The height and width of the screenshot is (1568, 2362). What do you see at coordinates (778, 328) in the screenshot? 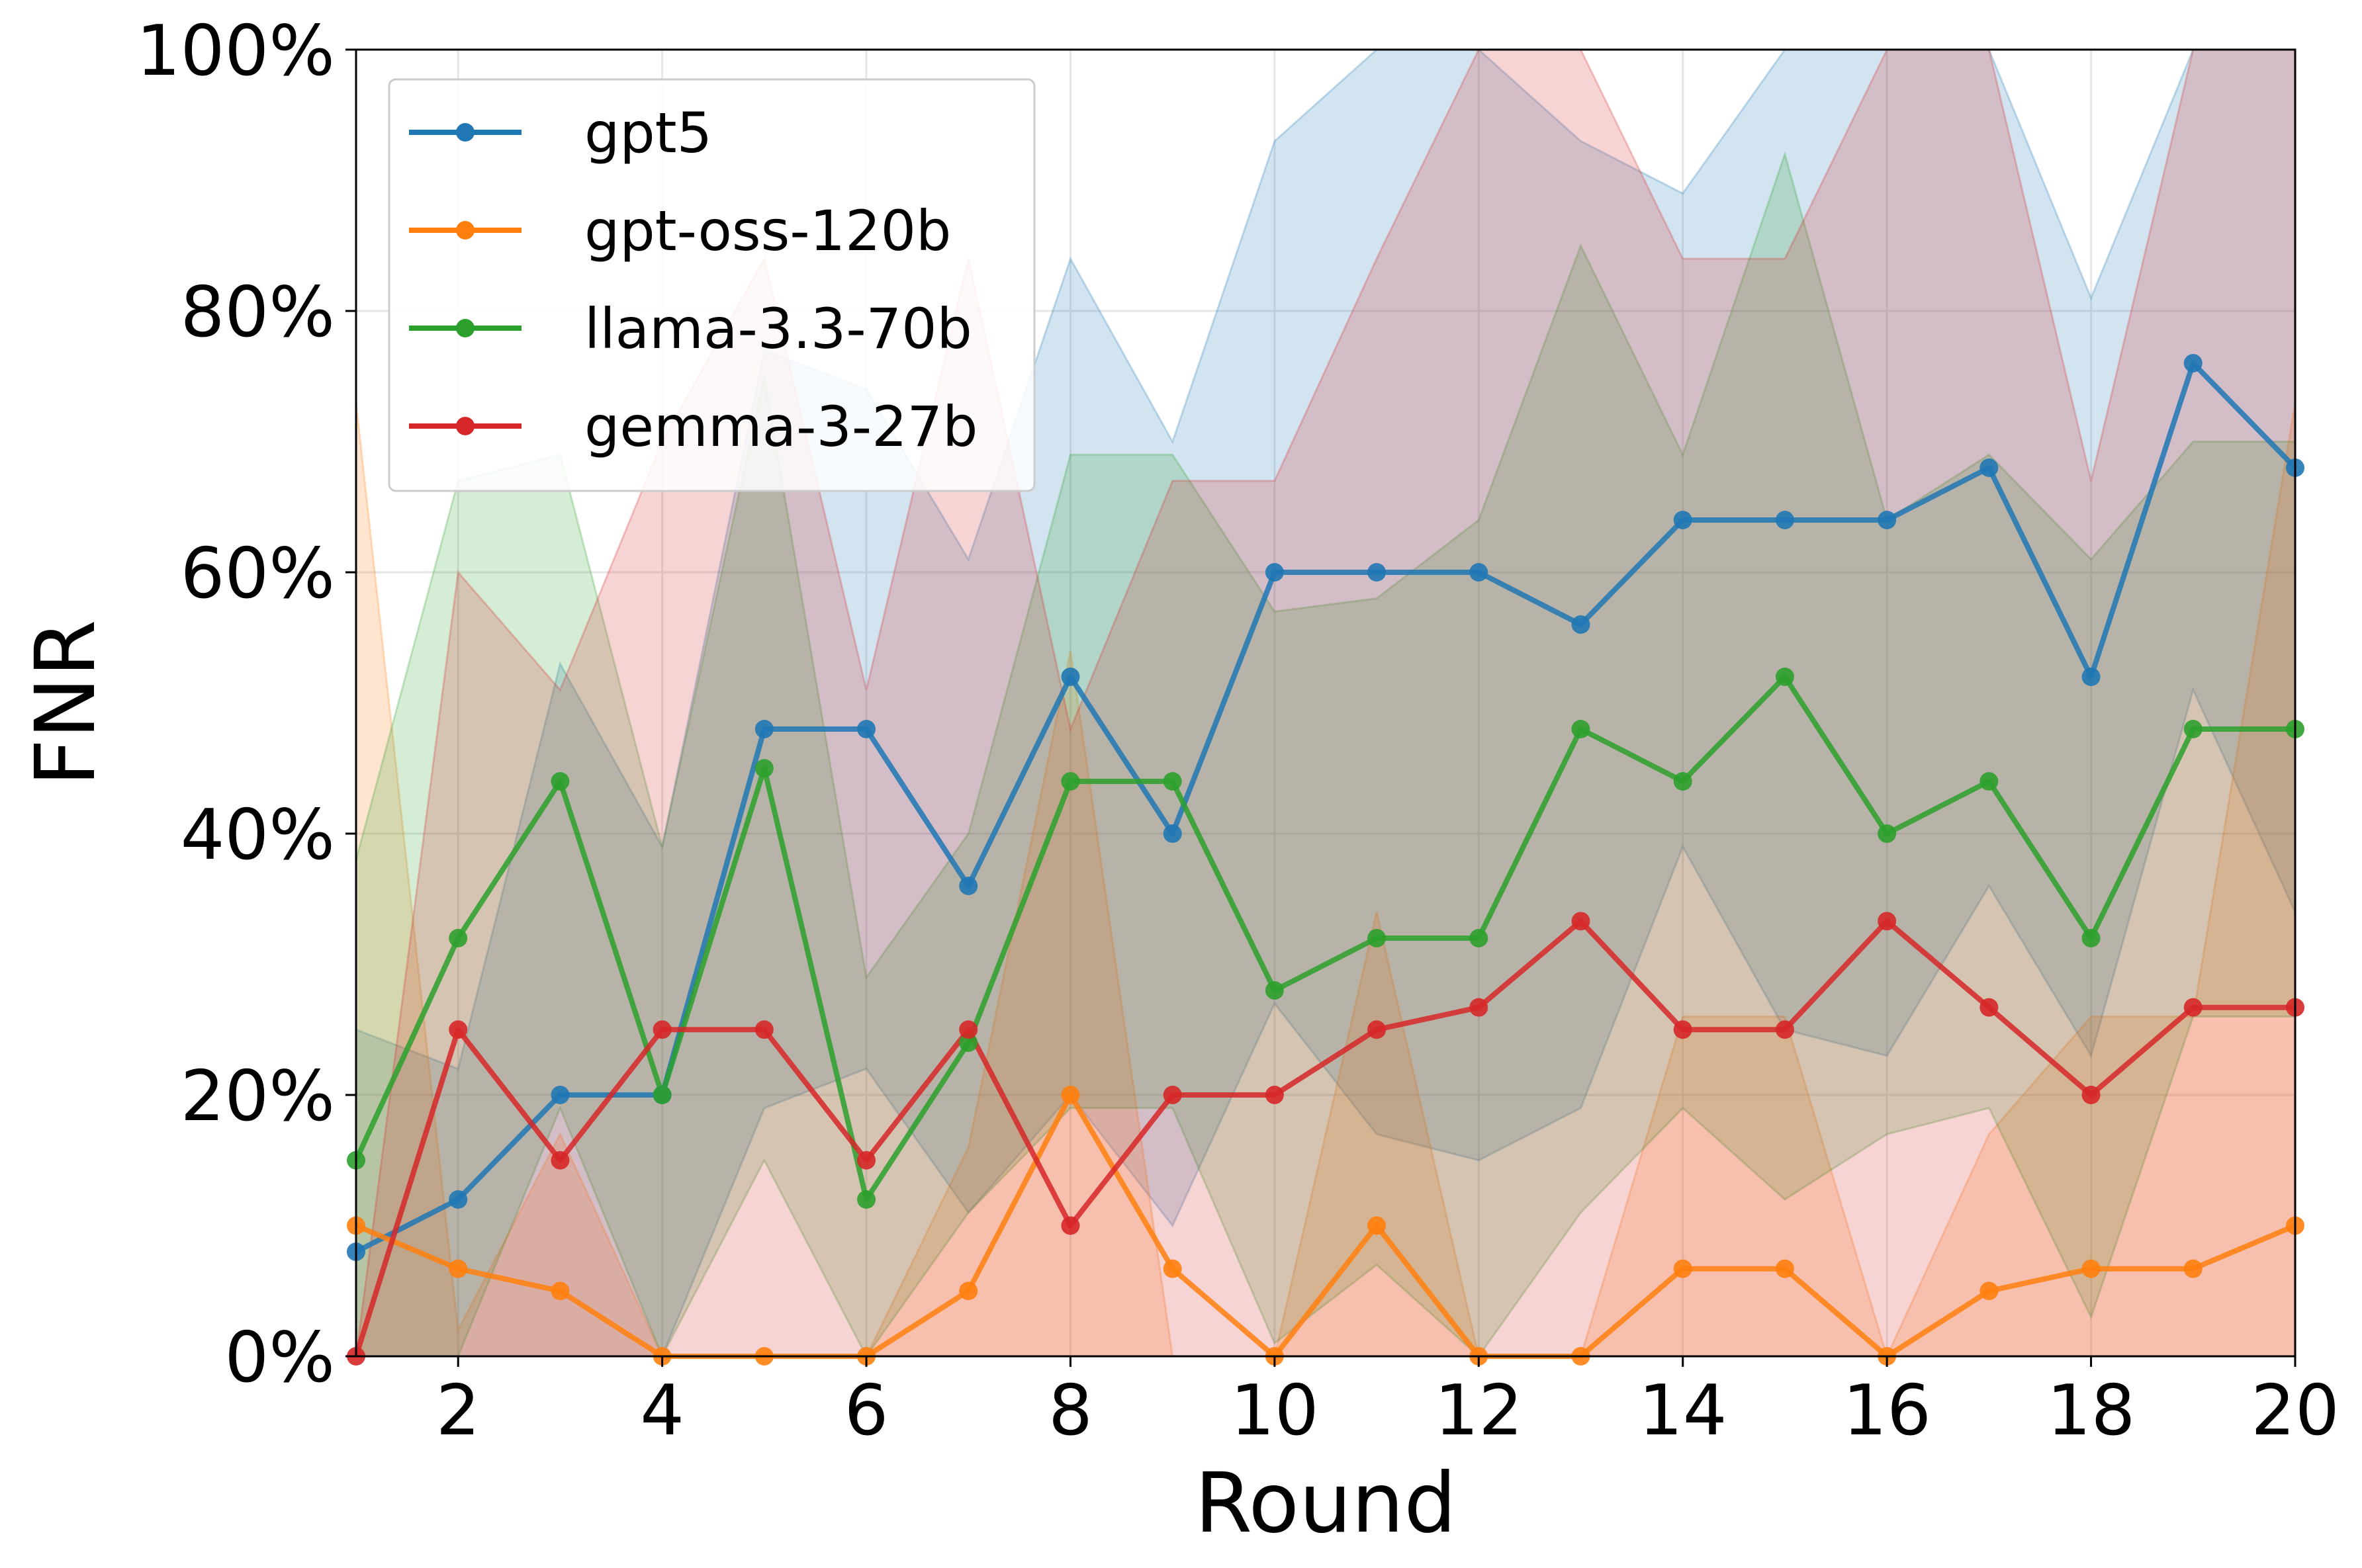
I see `legend-label-llama-3.3-70b: llama-3.3-70b` at bounding box center [778, 328].